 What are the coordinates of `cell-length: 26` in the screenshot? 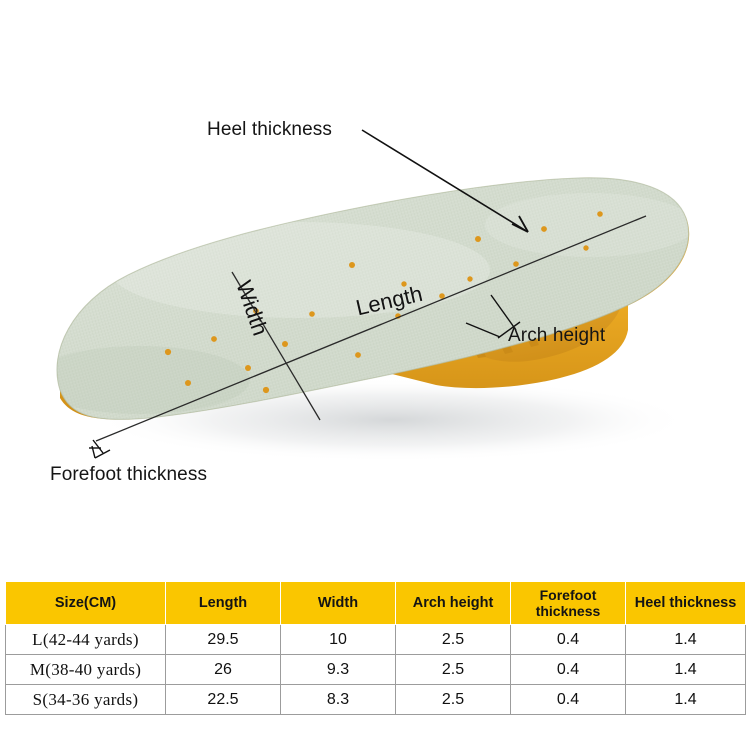 It's located at (223, 669).